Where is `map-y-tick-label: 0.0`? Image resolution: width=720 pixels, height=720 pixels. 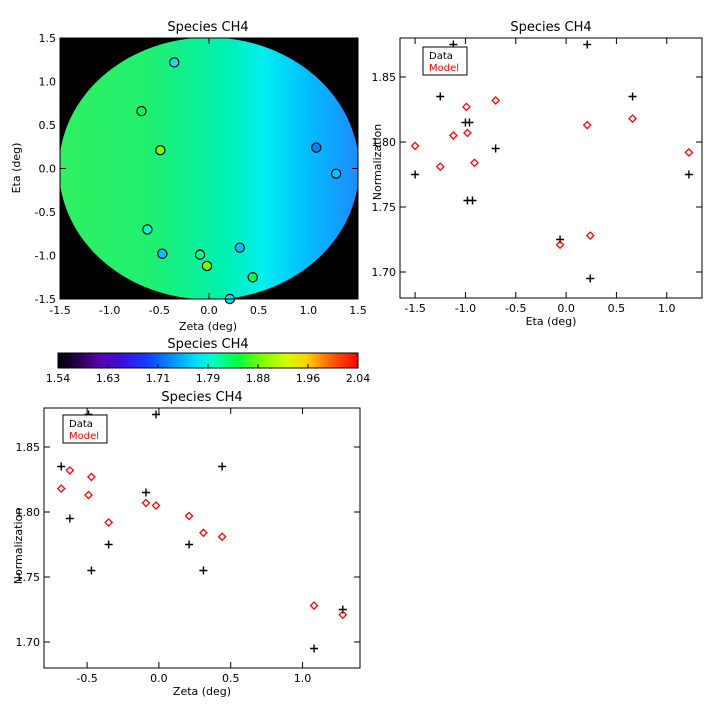
map-y-tick-label: 0.0 is located at coordinates (48, 169).